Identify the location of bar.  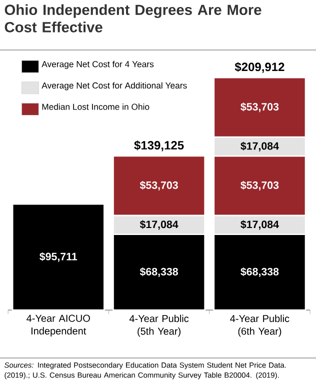
(58, 257).